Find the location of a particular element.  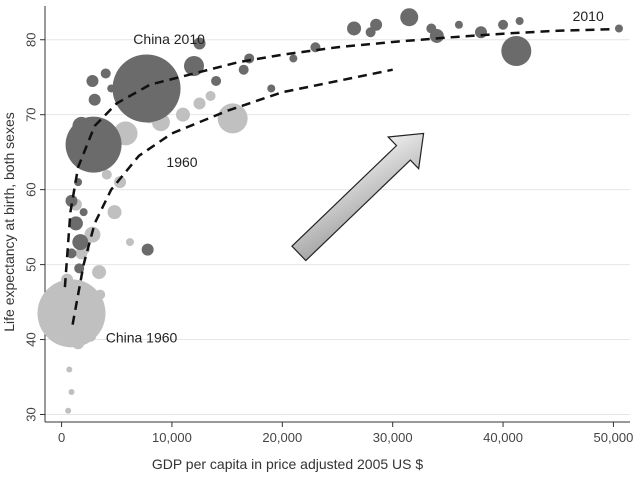

arrow is located at coordinates (358, 197).